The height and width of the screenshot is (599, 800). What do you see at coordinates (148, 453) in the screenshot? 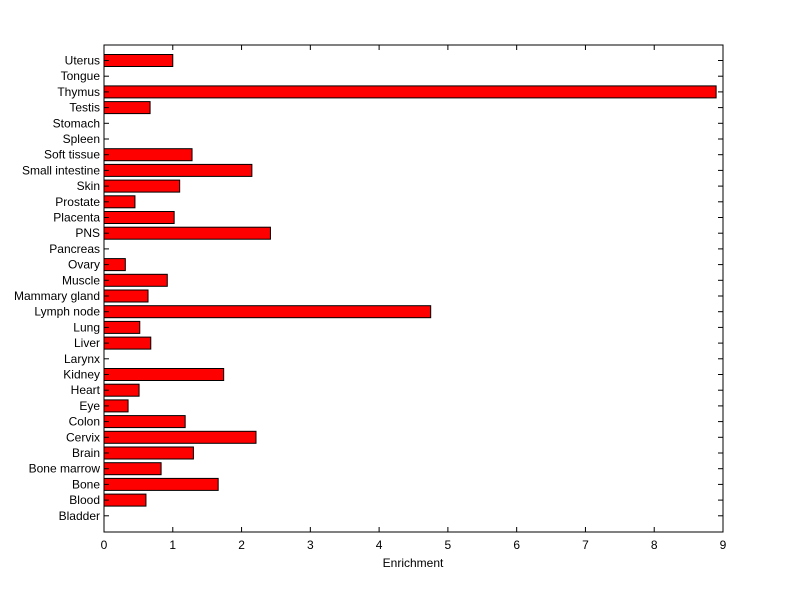
I see `bar-brain` at bounding box center [148, 453].